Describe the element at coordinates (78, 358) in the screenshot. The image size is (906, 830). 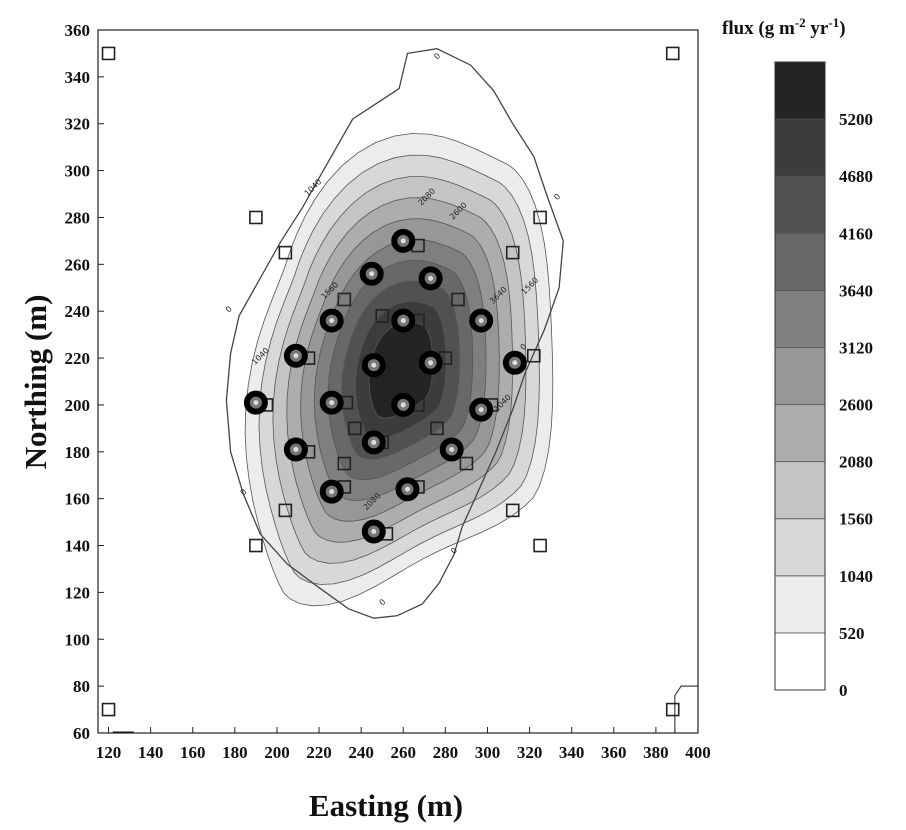
I see `y-tick-label: 220` at that location.